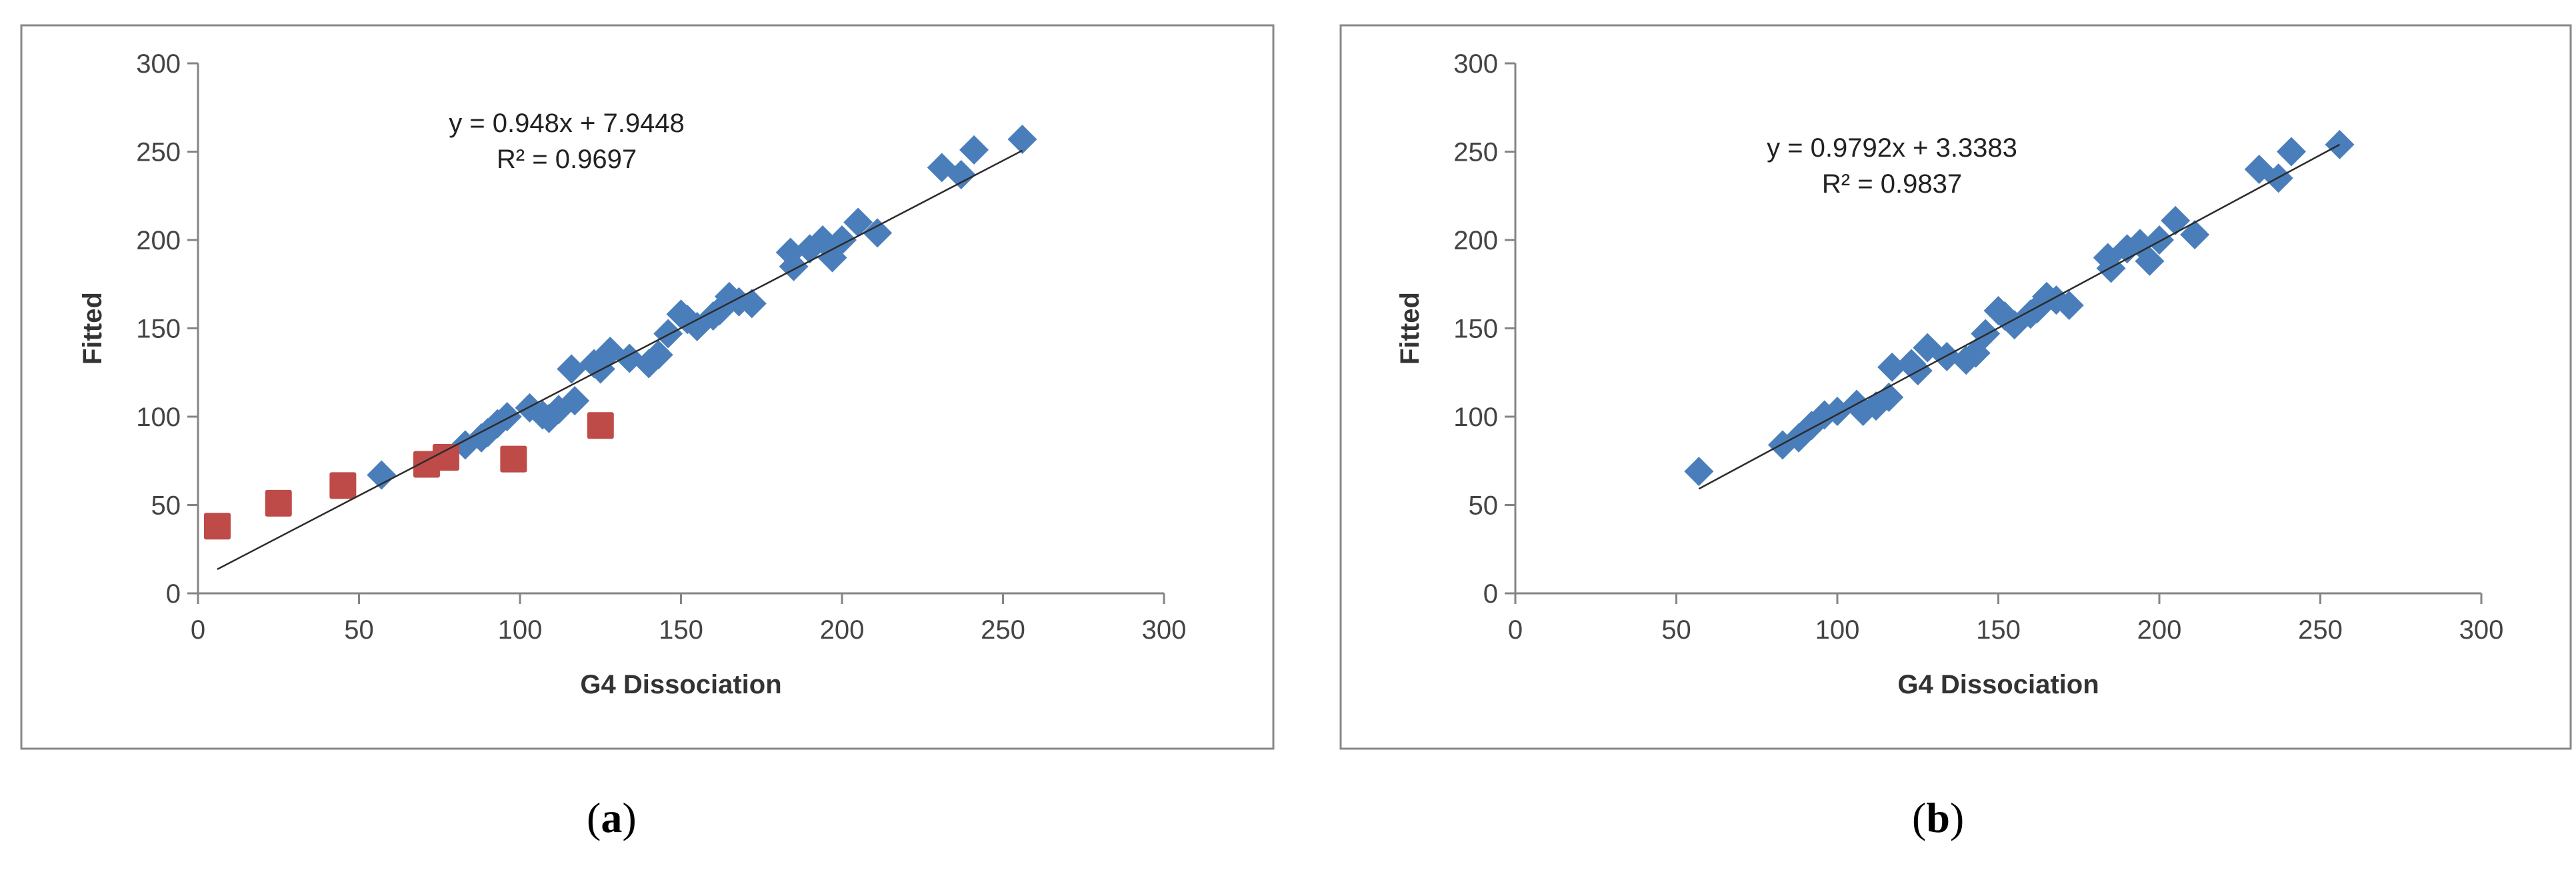 This screenshot has width=2576, height=878. I want to click on trendline-equation: y = 0.948x + 7.9448, so click(567, 123).